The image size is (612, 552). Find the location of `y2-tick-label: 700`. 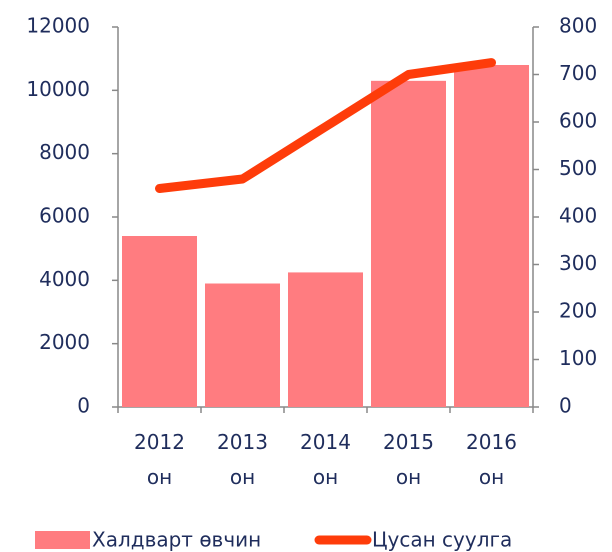

y2-tick-label: 700 is located at coordinates (578, 73).